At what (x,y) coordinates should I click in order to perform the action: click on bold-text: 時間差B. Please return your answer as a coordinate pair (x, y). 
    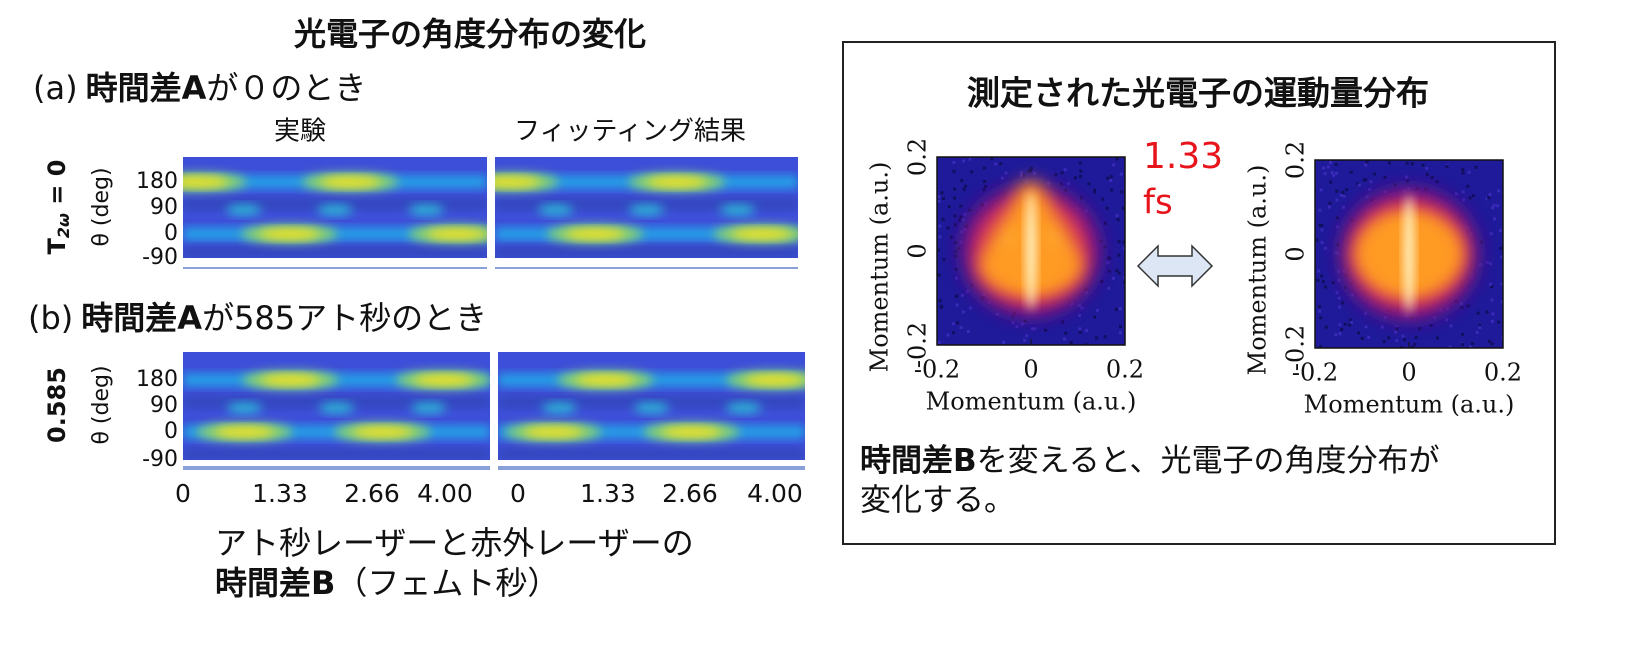
    Looking at the image, I should click on (918, 461).